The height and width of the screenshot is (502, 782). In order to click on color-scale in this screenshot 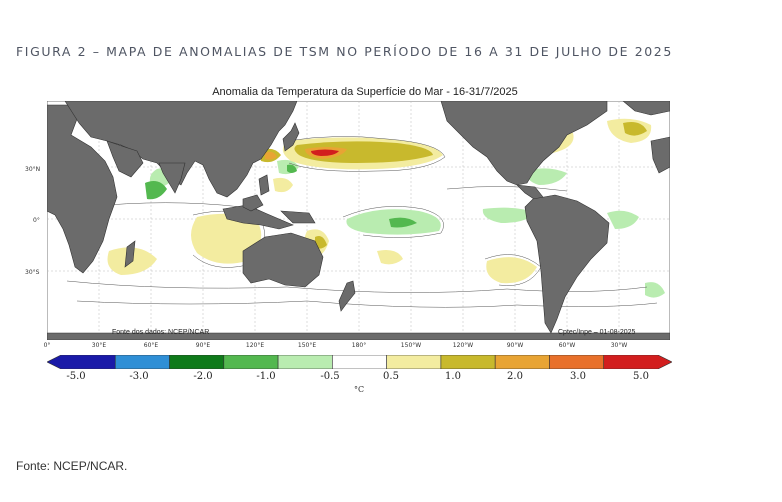, I will do `click(359, 362)`.